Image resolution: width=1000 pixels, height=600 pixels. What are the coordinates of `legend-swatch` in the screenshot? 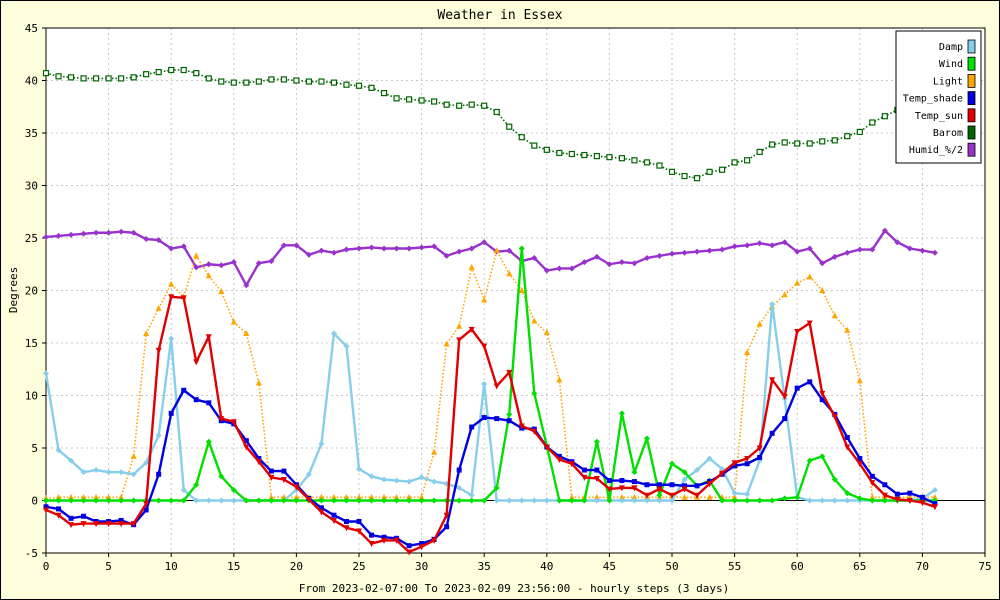 It's located at (971, 98).